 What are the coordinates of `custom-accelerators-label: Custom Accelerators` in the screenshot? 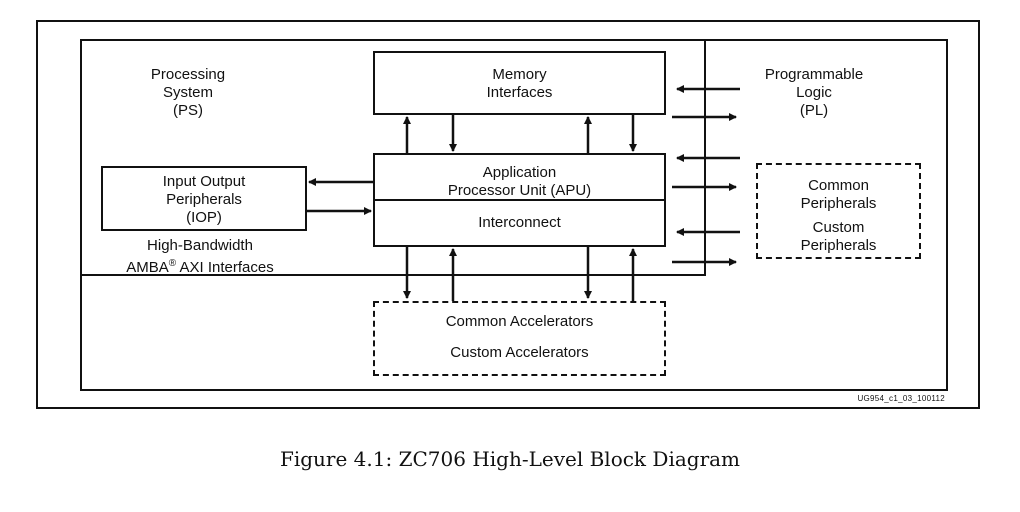 It's located at (519, 352).